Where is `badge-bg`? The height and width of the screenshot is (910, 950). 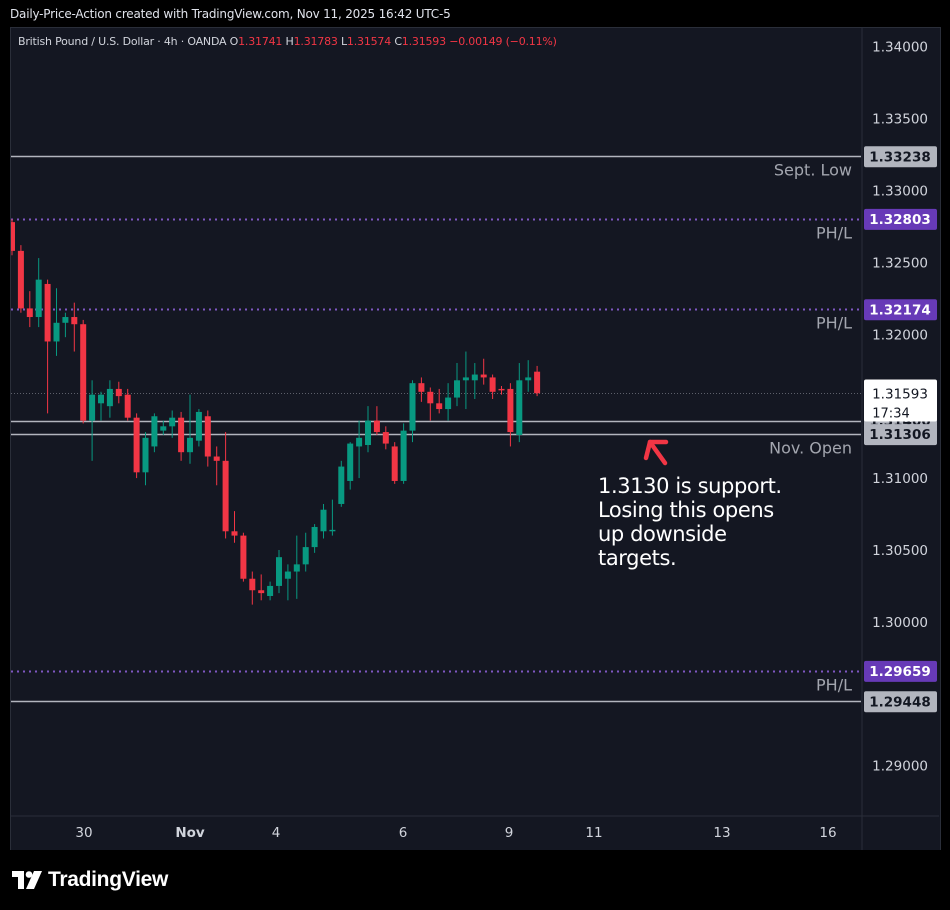
badge-bg is located at coordinates (900, 435).